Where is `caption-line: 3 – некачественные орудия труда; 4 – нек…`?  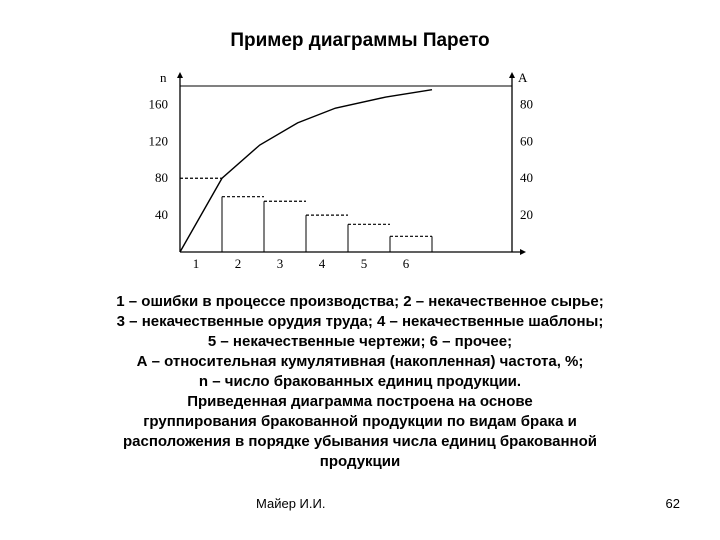 caption-line: 3 – некачественные орудия труда; 4 – нек… is located at coordinates (360, 321).